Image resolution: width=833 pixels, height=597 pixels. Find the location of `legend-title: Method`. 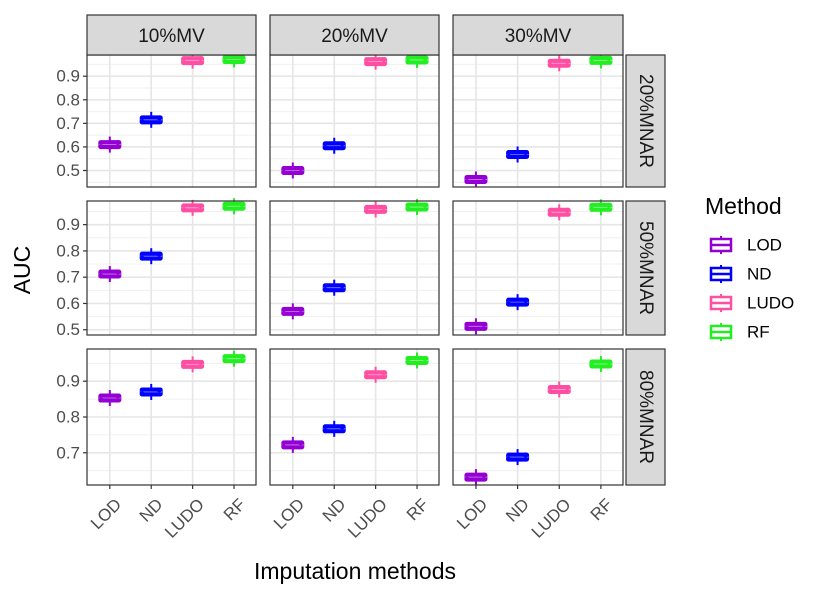

legend-title: Method is located at coordinates (743, 206).